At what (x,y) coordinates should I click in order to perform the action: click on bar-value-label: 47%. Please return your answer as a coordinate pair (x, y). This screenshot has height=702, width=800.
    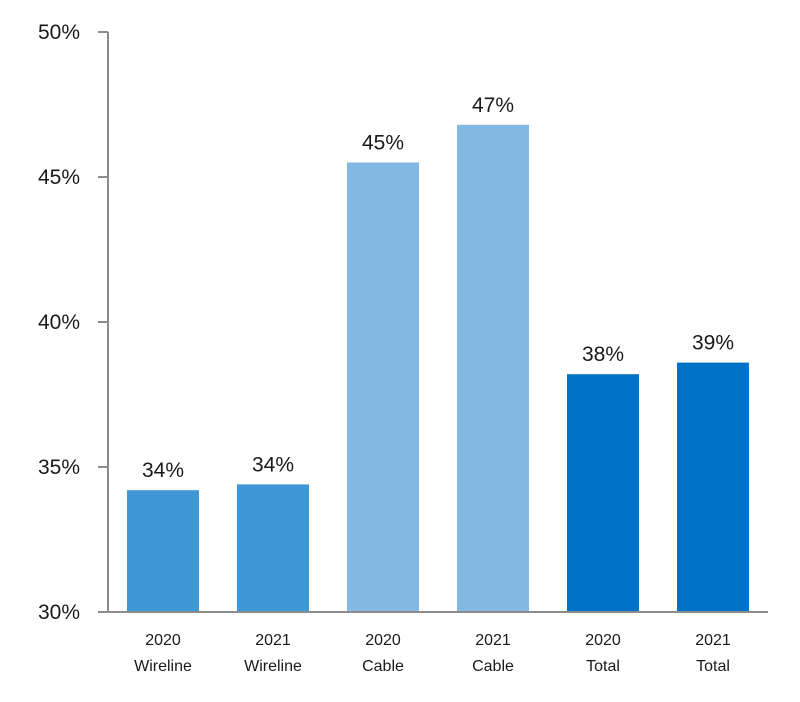
    Looking at the image, I should click on (493, 105).